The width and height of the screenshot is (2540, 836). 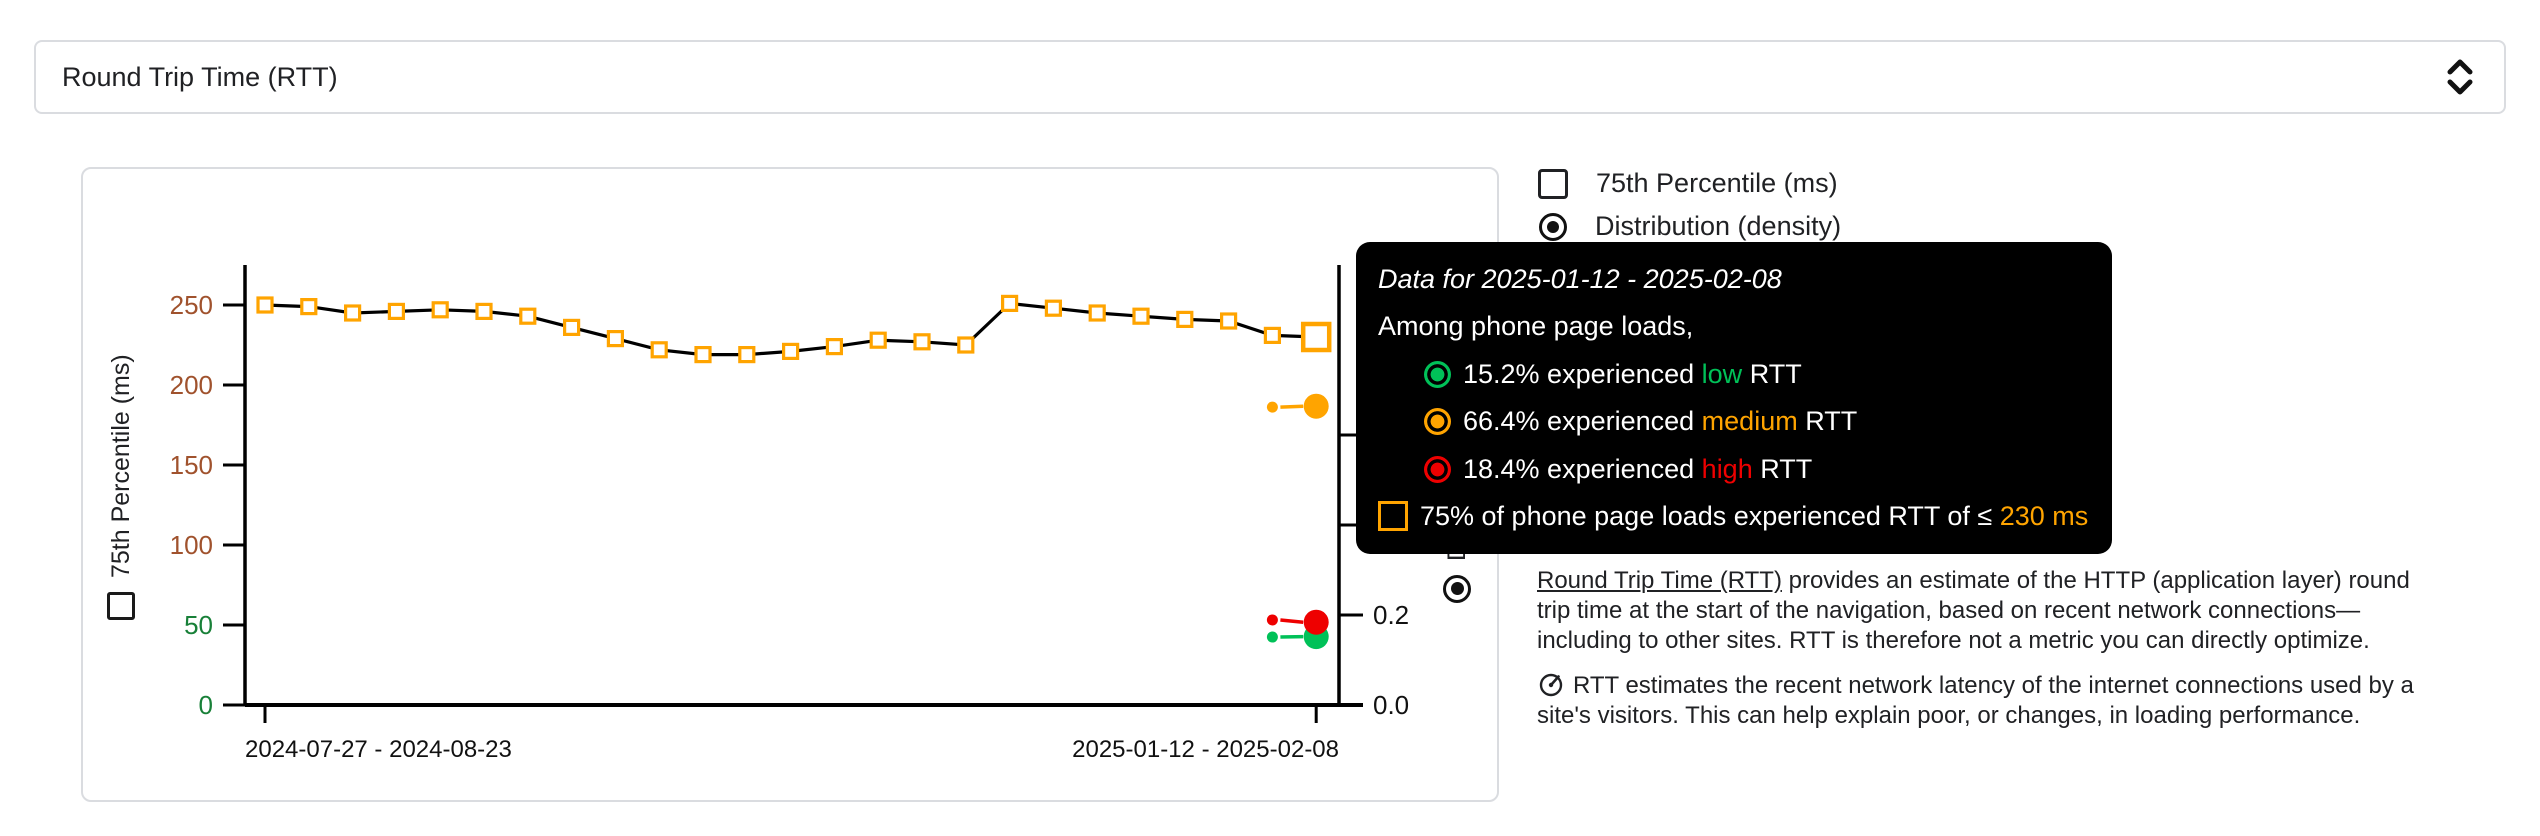 What do you see at coordinates (1393, 516) in the screenshot?
I see `p75-square-marker-icon` at bounding box center [1393, 516].